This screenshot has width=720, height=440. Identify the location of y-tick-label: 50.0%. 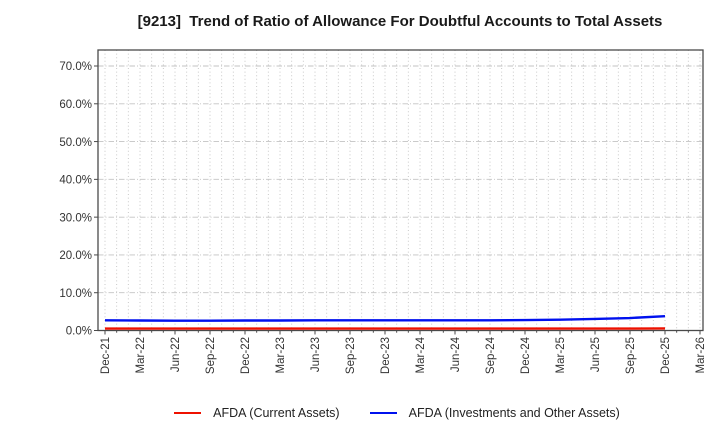
(75, 143).